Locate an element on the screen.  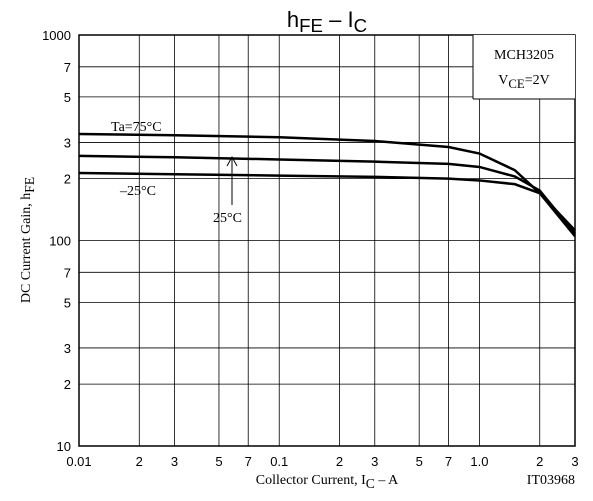
arrow-head is located at coordinates (232, 161).